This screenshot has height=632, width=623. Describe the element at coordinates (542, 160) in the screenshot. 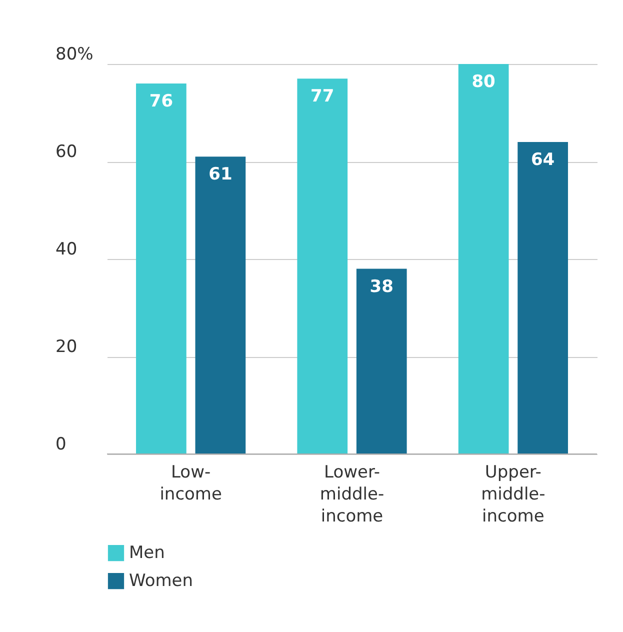

I see `data-label: 64` at that location.